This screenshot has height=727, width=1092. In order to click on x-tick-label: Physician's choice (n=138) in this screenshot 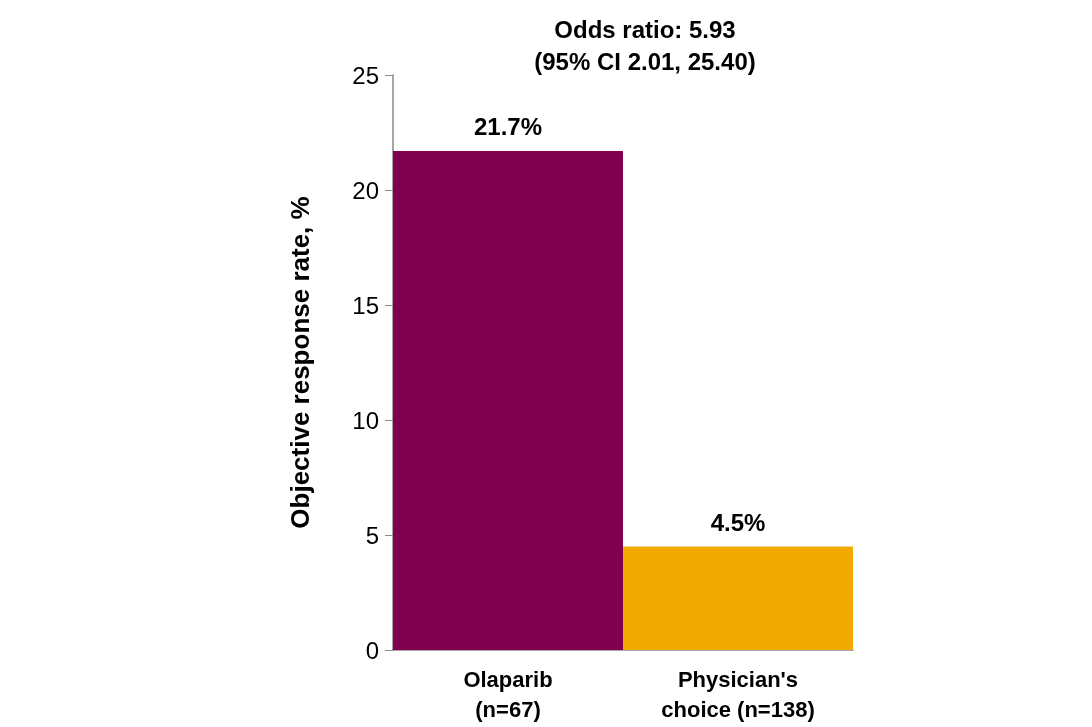, I will do `click(738, 694)`.